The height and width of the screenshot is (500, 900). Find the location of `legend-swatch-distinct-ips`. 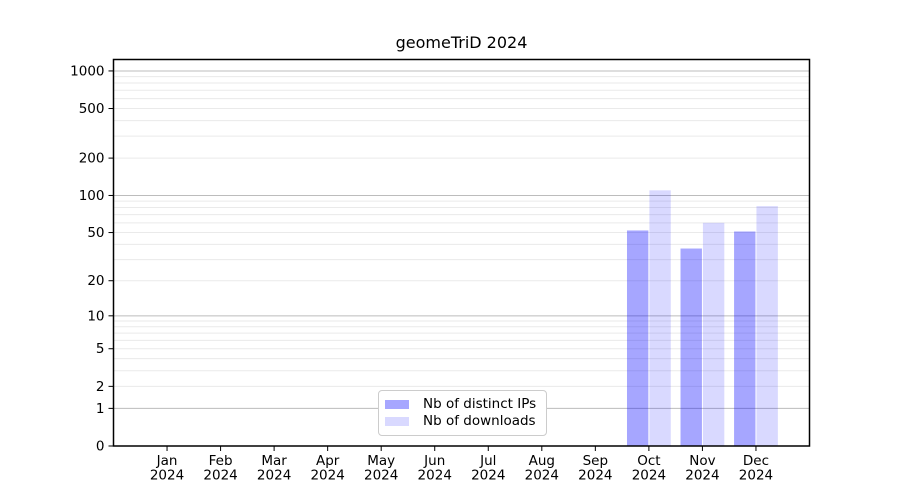

legend-swatch-distinct-ips is located at coordinates (397, 404).